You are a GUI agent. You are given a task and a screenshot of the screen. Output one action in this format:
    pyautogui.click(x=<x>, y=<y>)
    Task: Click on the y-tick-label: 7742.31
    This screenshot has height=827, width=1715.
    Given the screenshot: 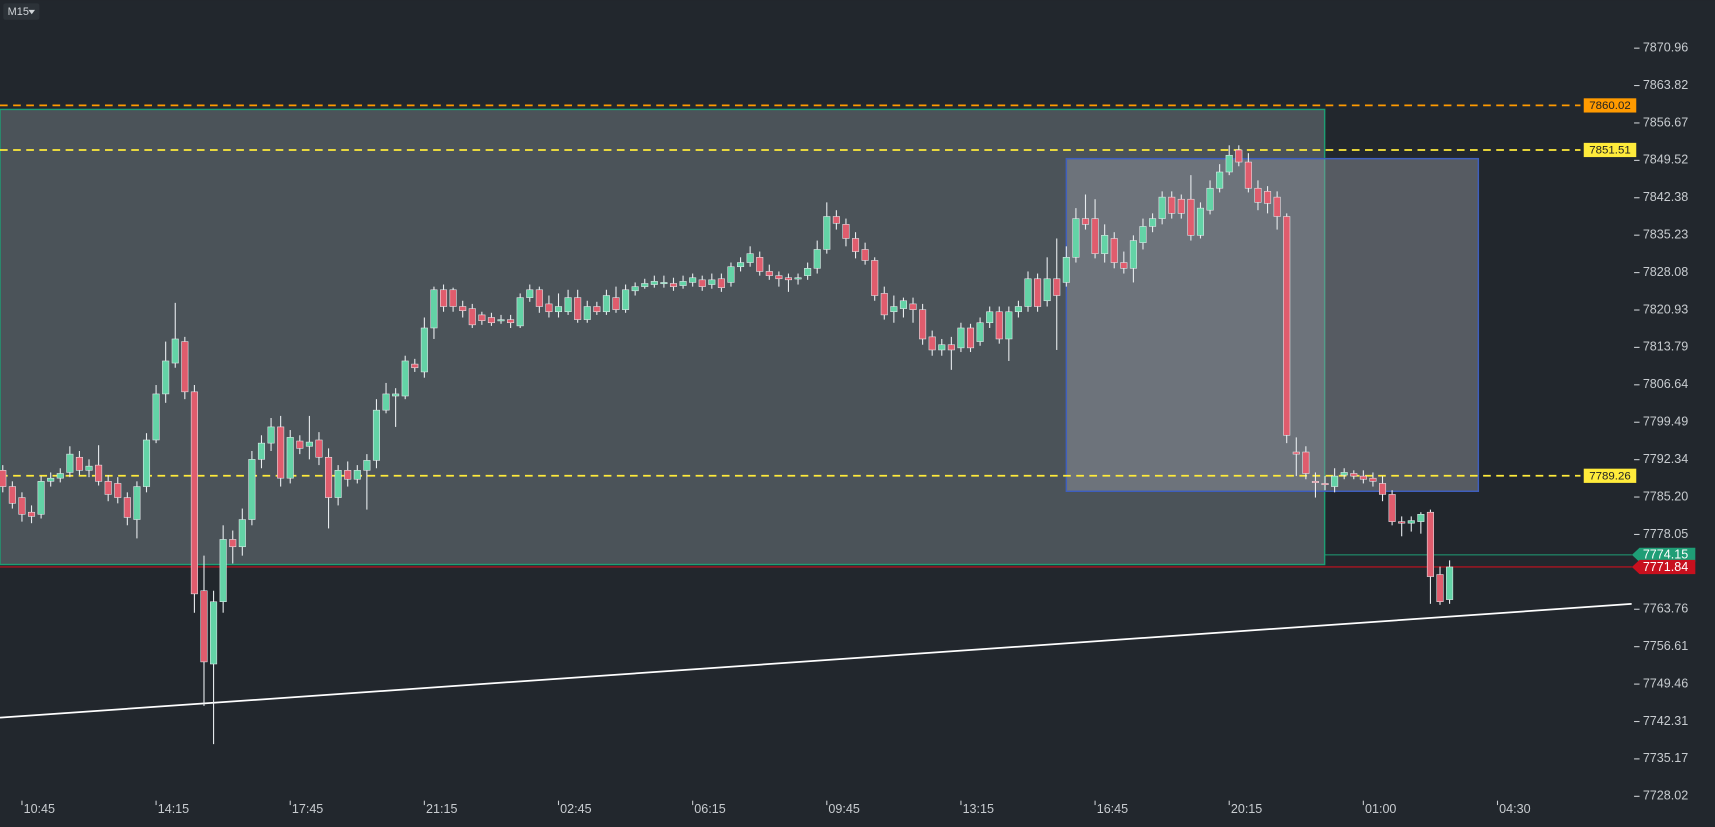 What is the action you would take?
    pyautogui.click(x=1665, y=721)
    